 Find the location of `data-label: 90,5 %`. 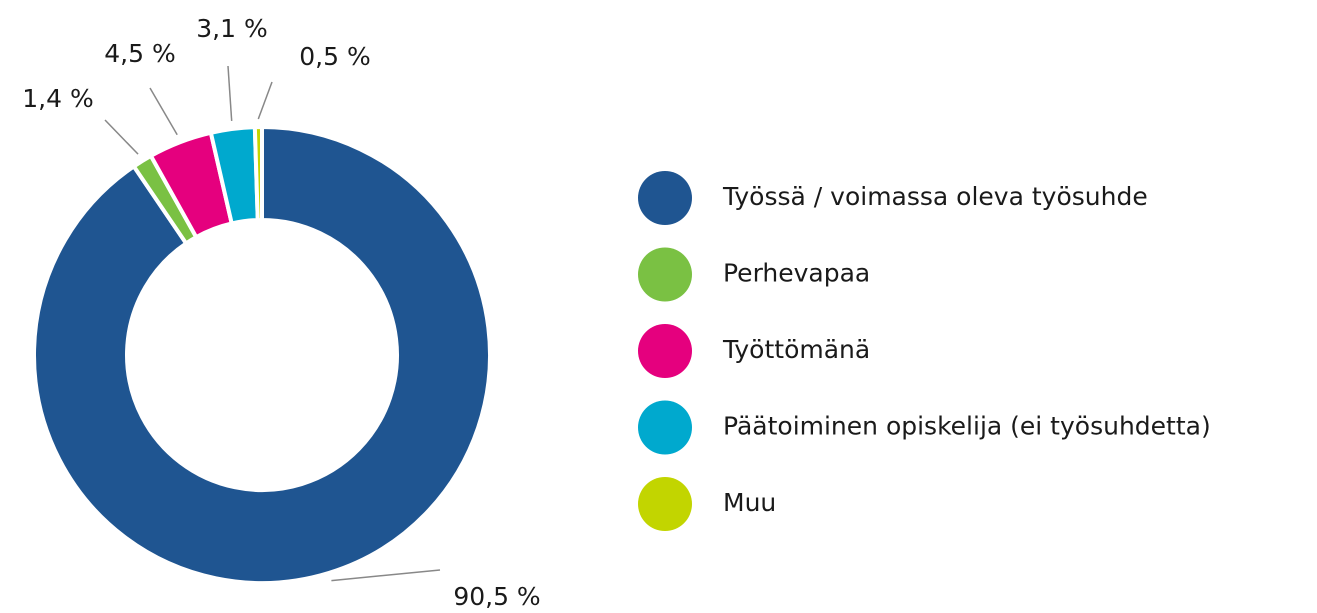

data-label: 90,5 % is located at coordinates (496, 596).